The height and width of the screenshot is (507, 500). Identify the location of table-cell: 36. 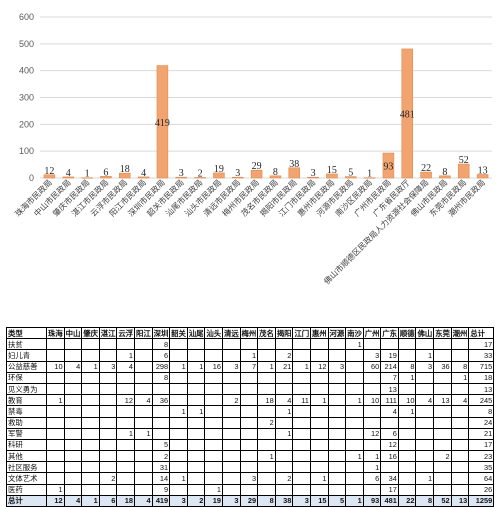
(442, 366).